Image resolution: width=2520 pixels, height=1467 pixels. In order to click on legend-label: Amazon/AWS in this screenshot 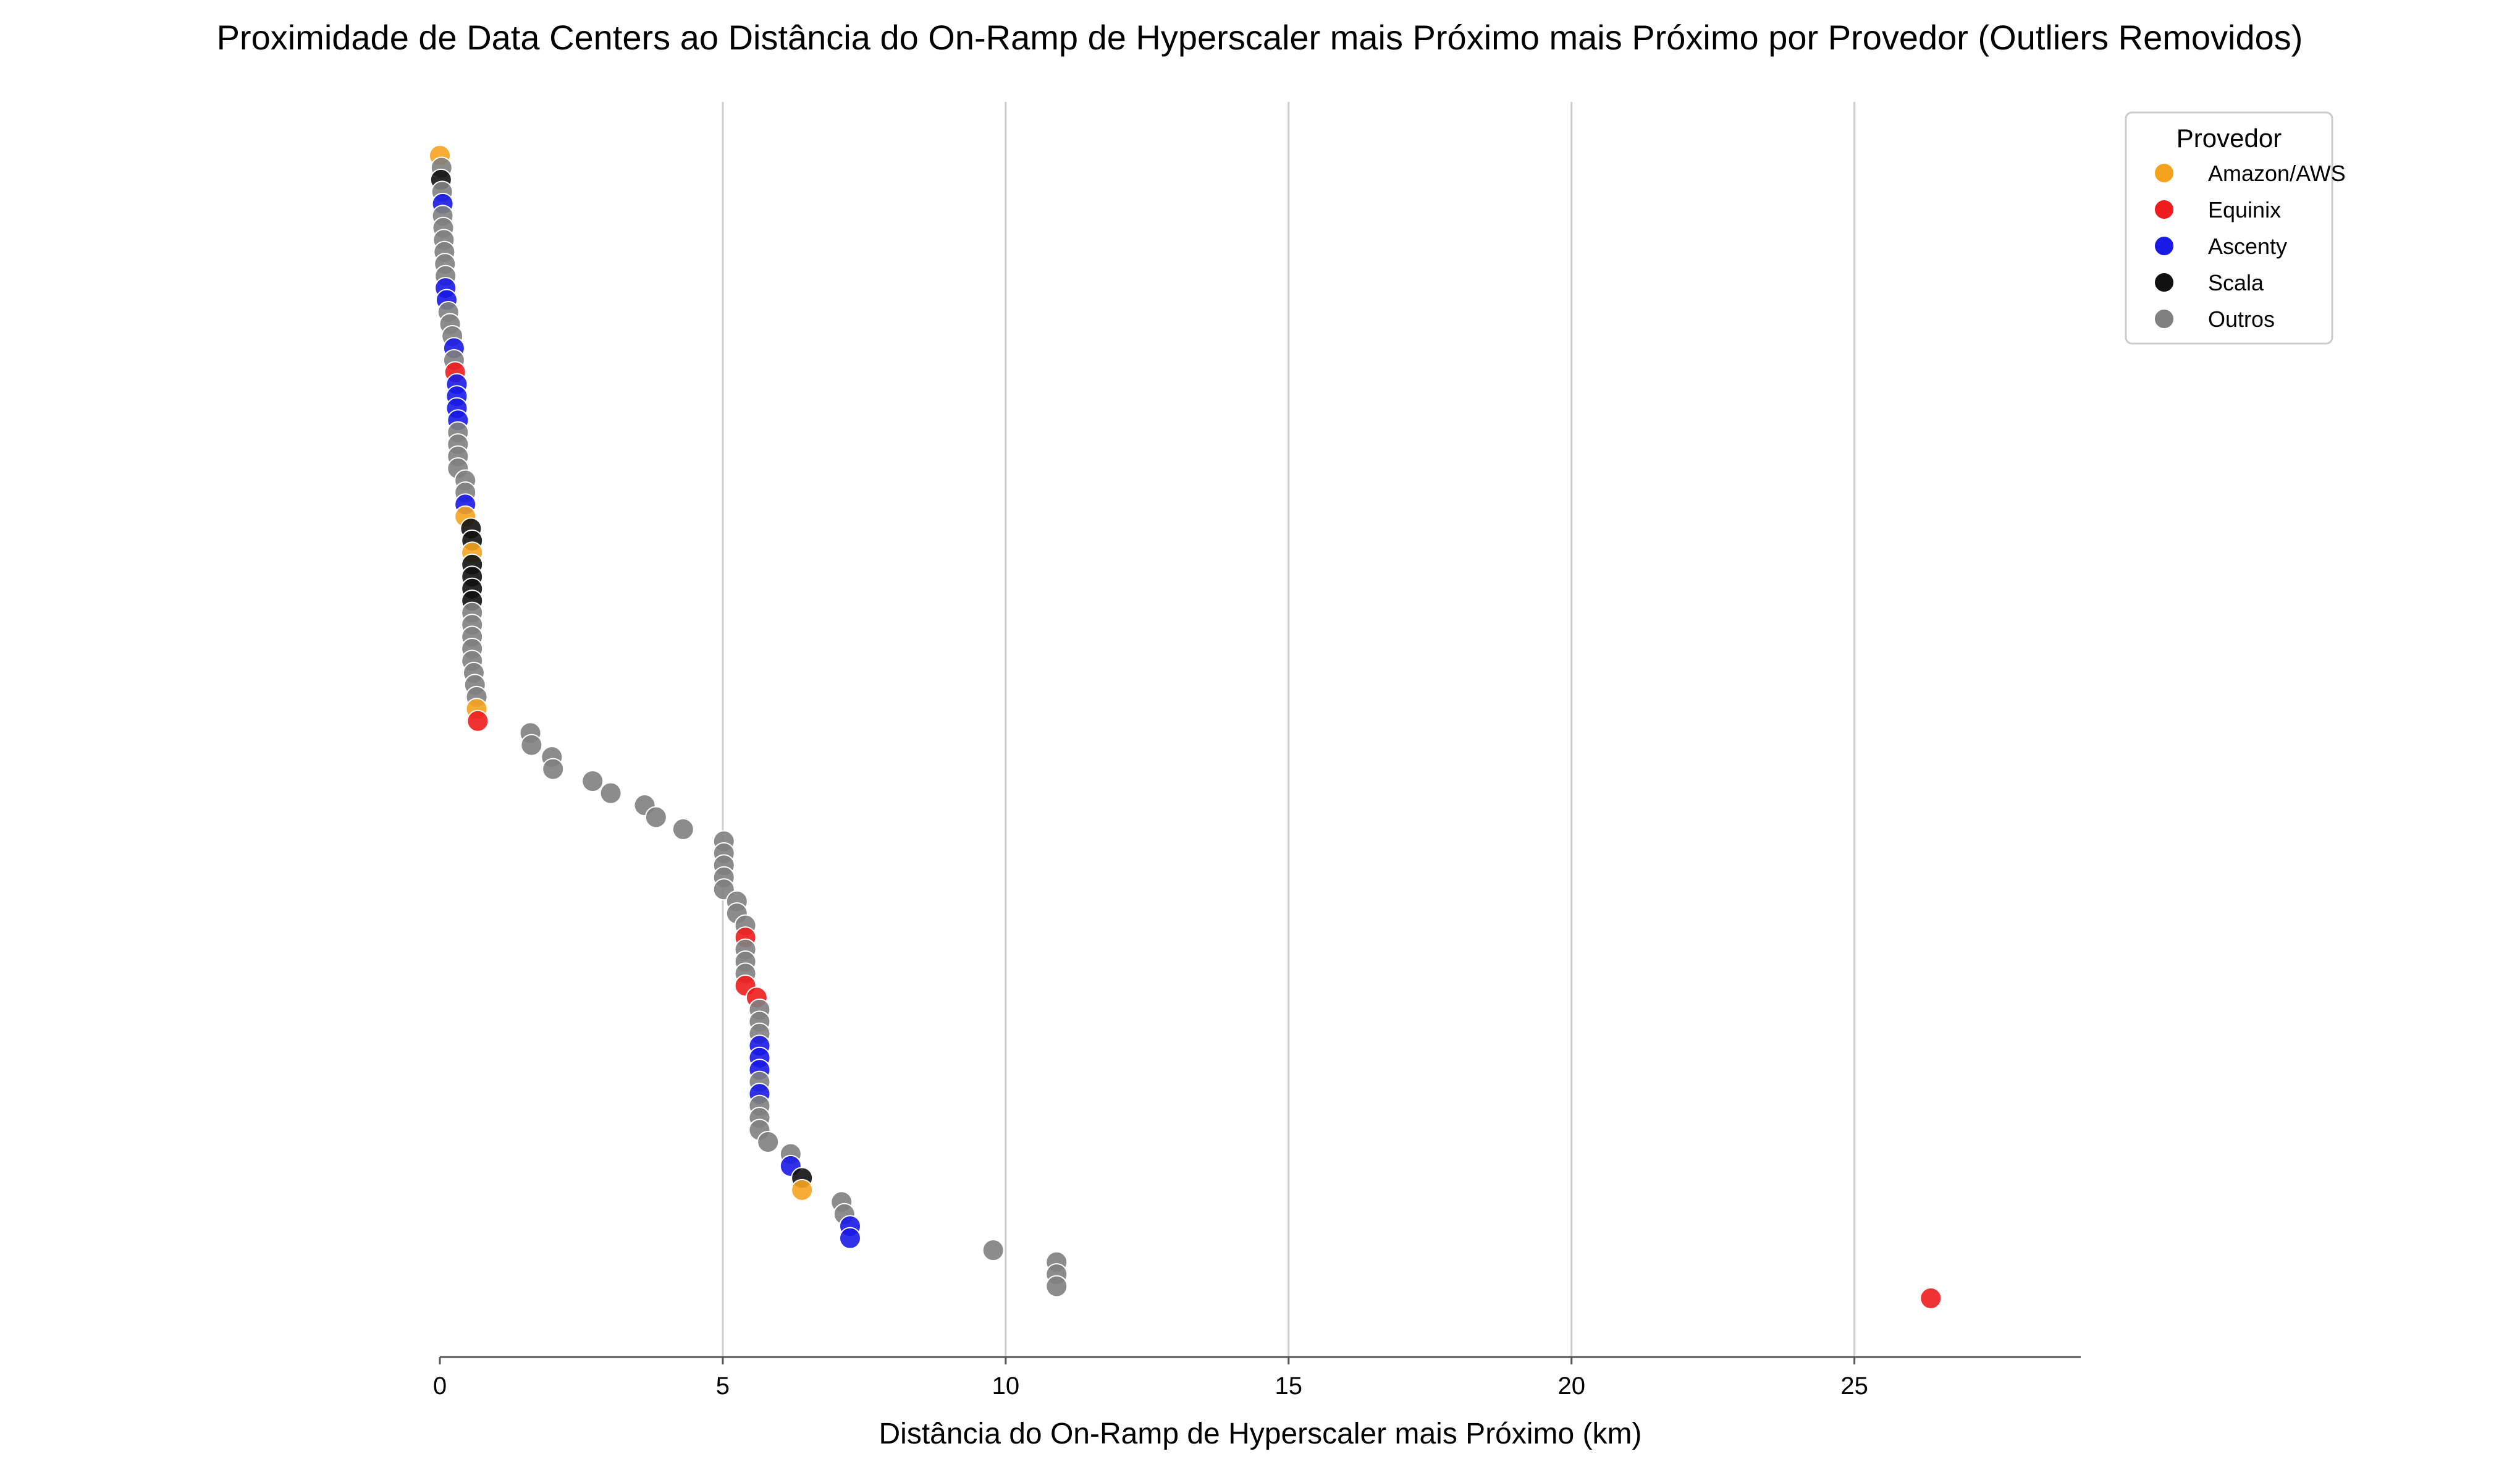, I will do `click(2277, 173)`.